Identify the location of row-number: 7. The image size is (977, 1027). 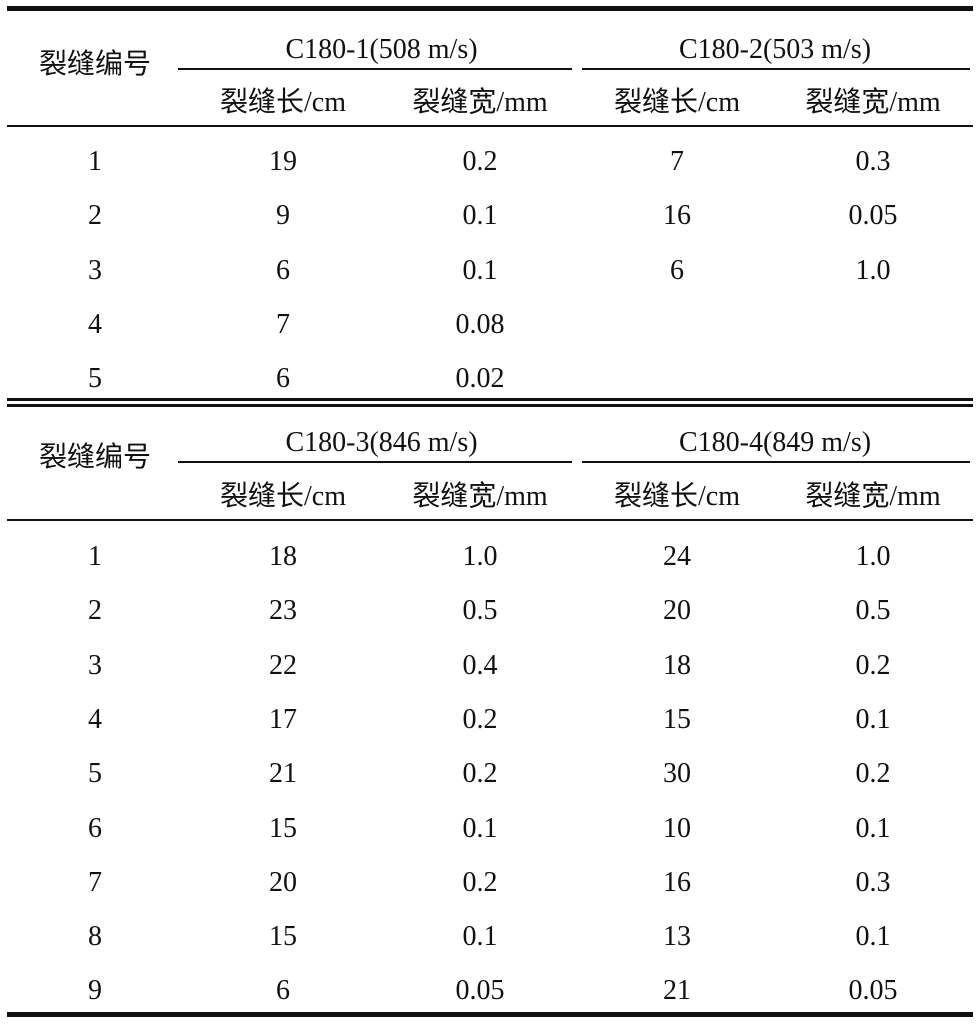
(95, 882).